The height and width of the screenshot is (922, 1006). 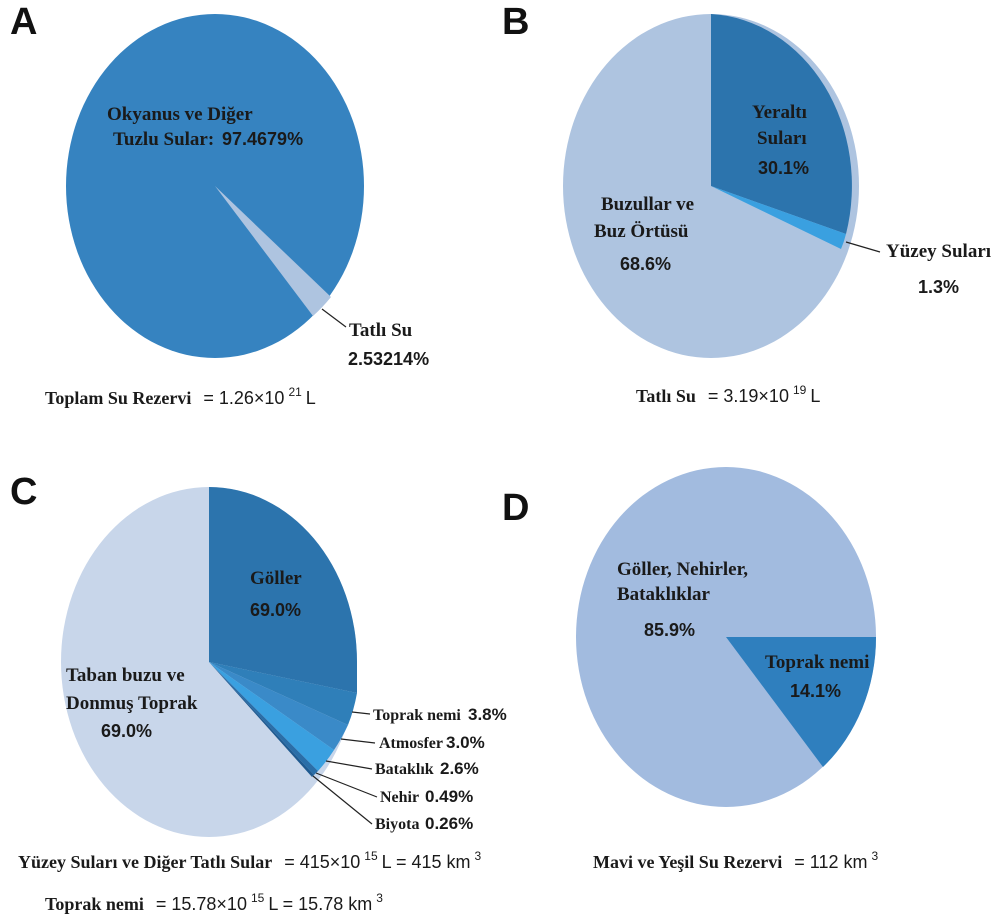 I want to click on pie-b-groundwater-label-line2: Suları, so click(x=782, y=138).